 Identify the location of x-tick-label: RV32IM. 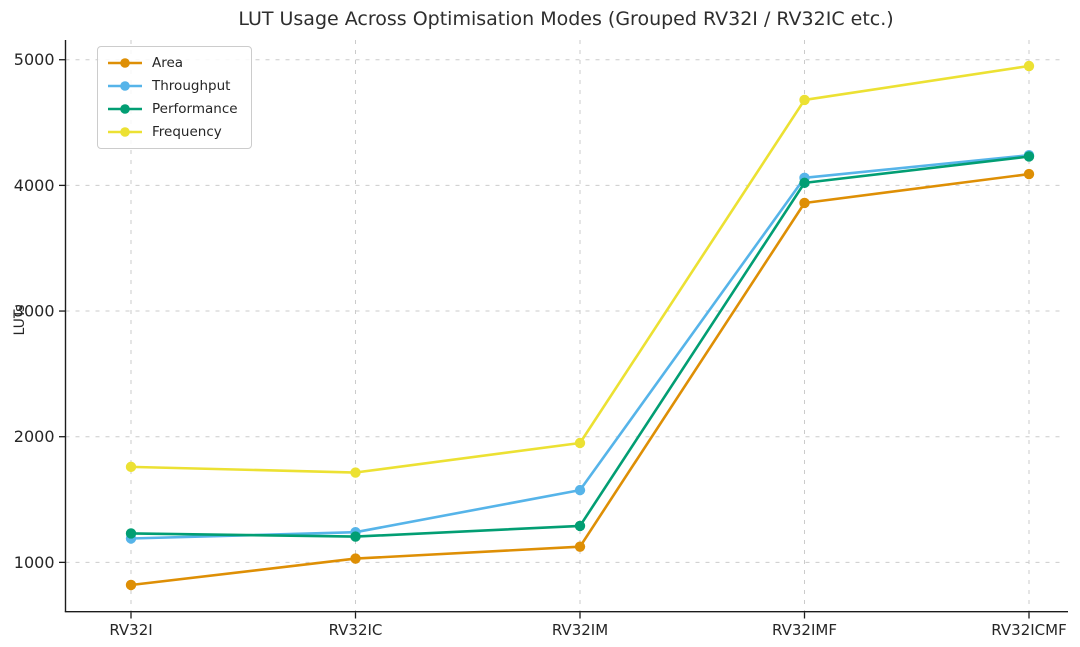
(580, 630).